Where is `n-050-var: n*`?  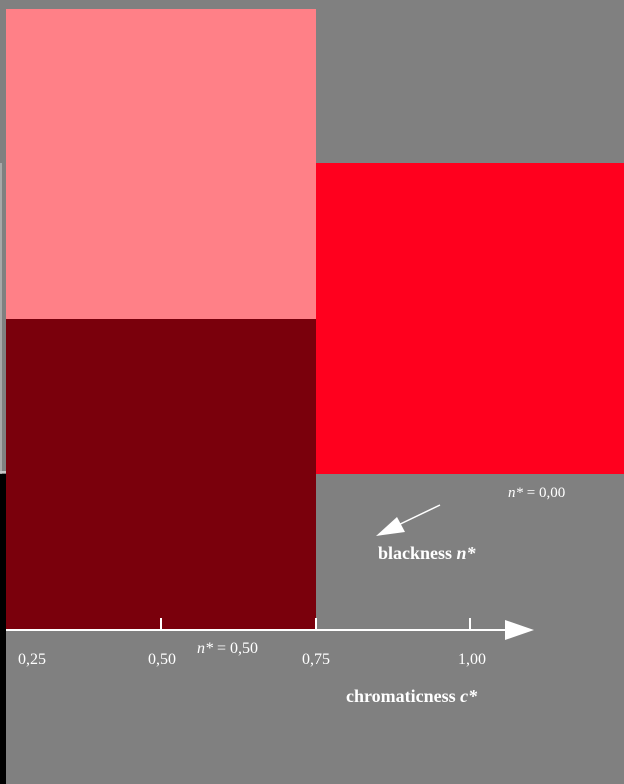
n-050-var: n* is located at coordinates (205, 648).